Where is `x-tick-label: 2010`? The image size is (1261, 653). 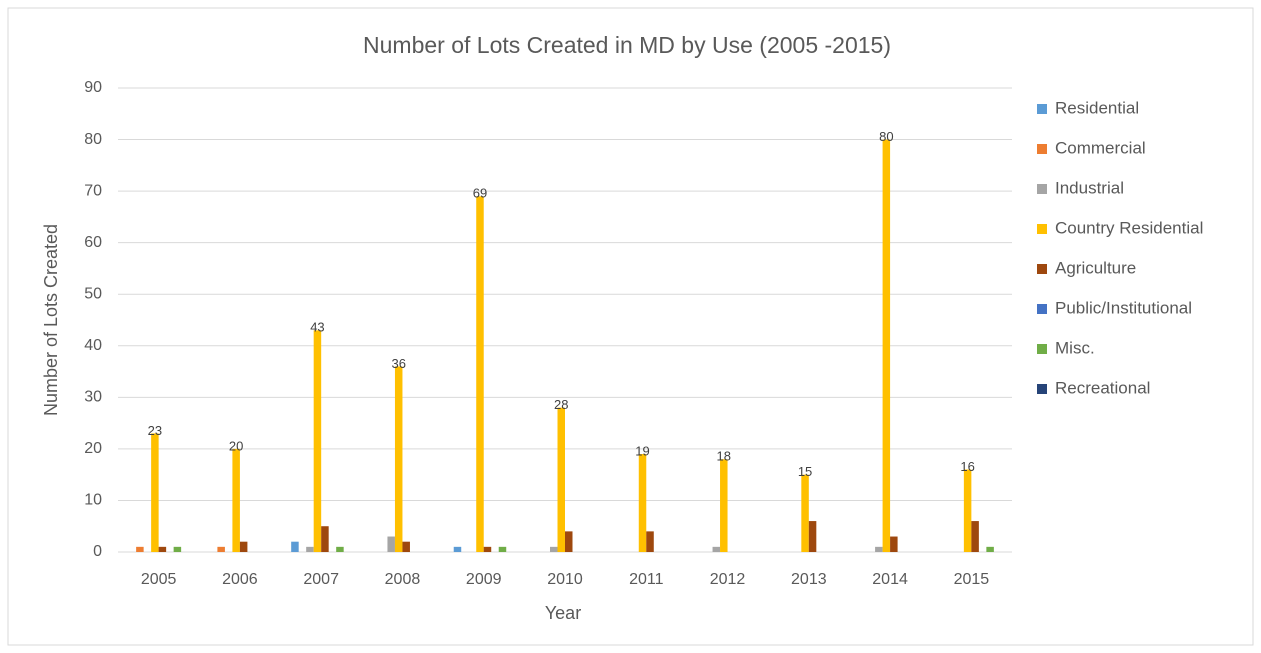
x-tick-label: 2010 is located at coordinates (565, 579).